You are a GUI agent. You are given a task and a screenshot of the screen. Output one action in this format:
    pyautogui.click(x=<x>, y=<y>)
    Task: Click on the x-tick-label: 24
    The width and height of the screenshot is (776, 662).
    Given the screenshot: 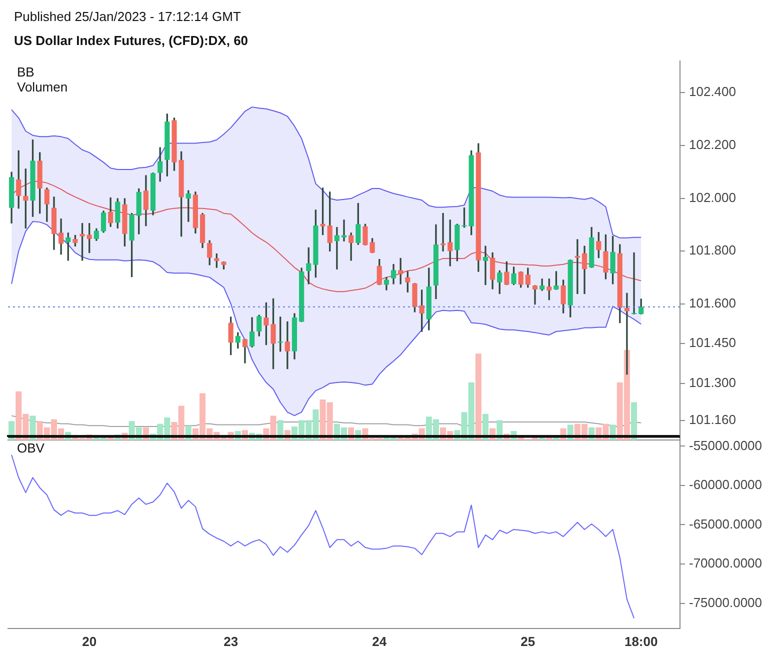 What is the action you would take?
    pyautogui.click(x=380, y=641)
    